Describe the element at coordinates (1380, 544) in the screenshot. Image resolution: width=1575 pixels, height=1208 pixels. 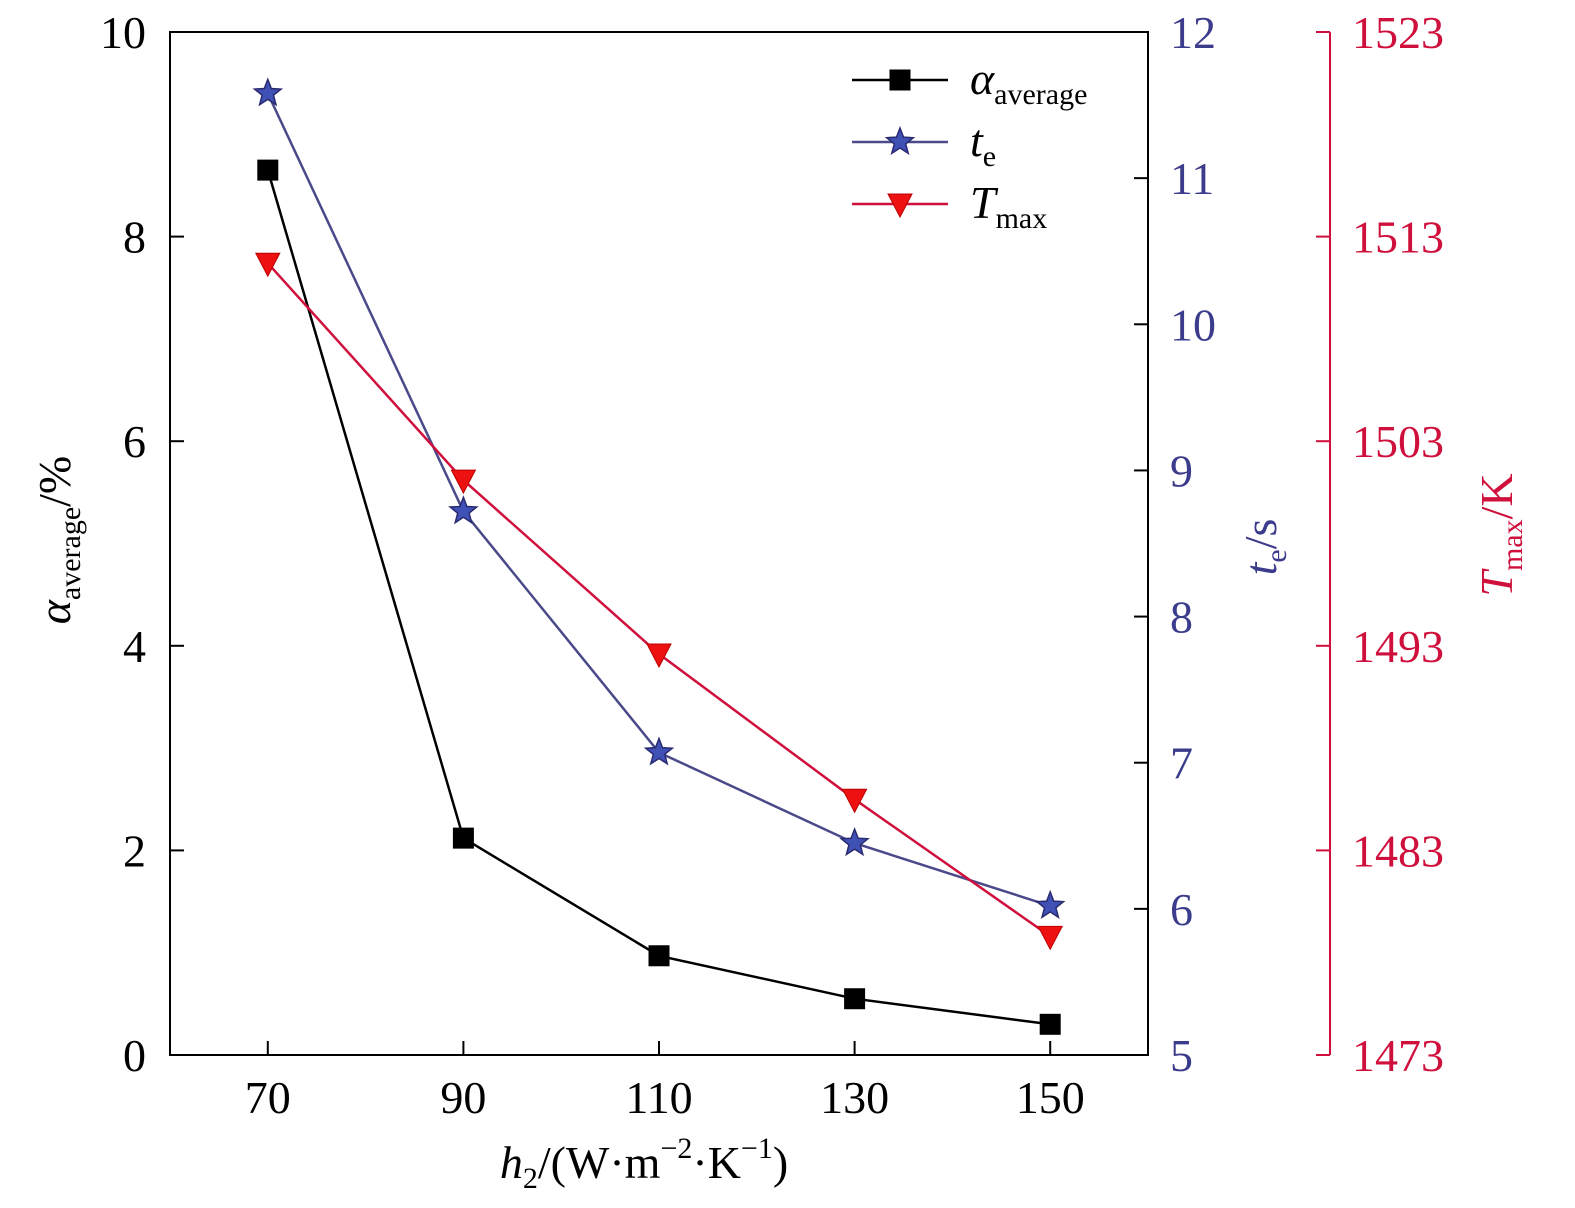
I see `tmax-y-axis: 1473 1483 1493 1503 1513 1523` at that location.